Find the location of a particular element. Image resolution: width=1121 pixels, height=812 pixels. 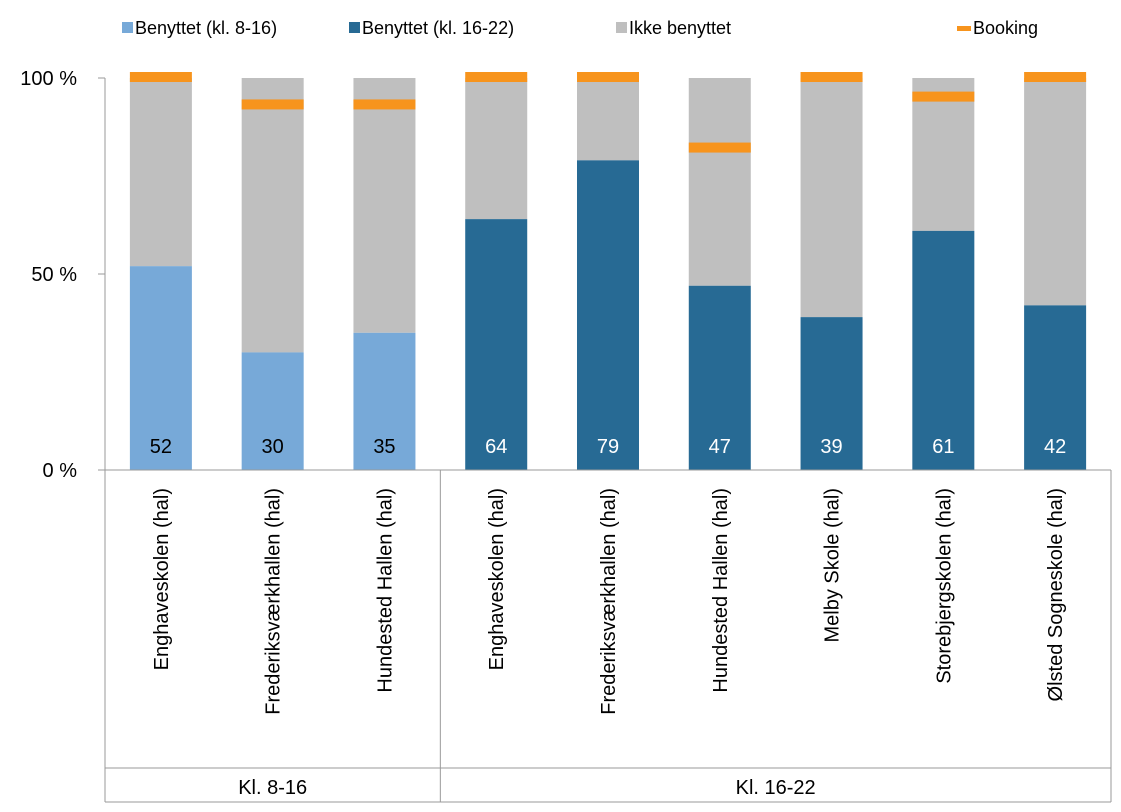

data-label: 47 is located at coordinates (720, 447).